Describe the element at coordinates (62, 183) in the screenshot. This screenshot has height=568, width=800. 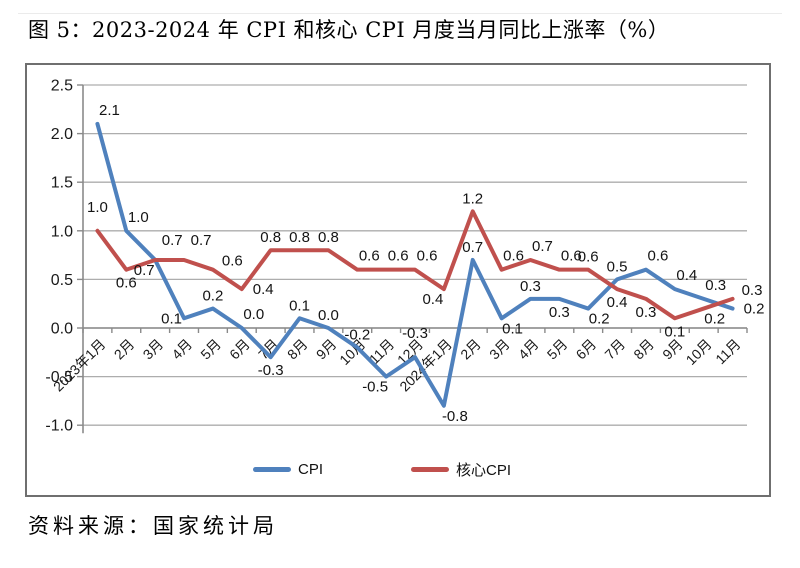
I see `svg-text: 1.5` at that location.